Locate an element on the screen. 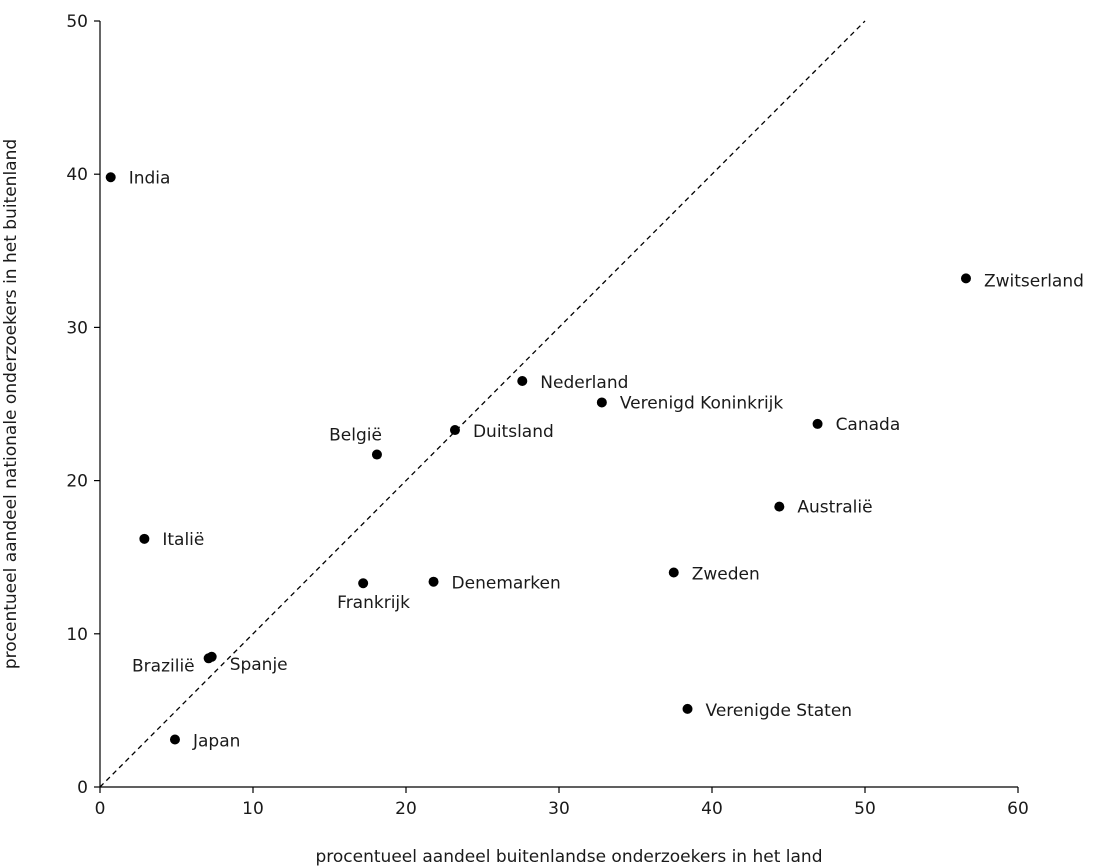 The height and width of the screenshot is (868, 1093). data-label: Zweden is located at coordinates (726, 575).